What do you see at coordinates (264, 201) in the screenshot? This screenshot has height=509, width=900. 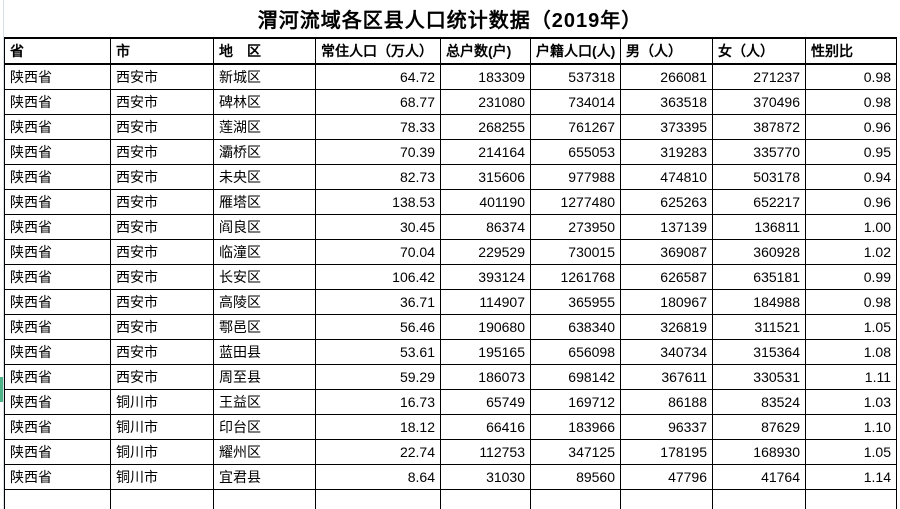 I see `table-cell: 雁塔区` at bounding box center [264, 201].